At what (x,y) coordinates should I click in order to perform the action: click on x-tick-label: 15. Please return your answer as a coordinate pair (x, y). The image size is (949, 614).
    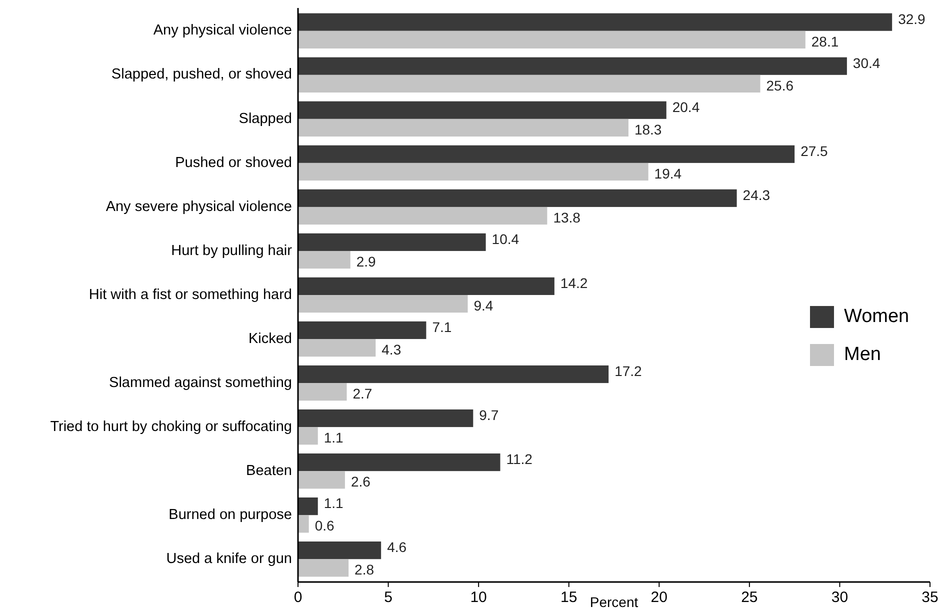
    Looking at the image, I should click on (569, 597).